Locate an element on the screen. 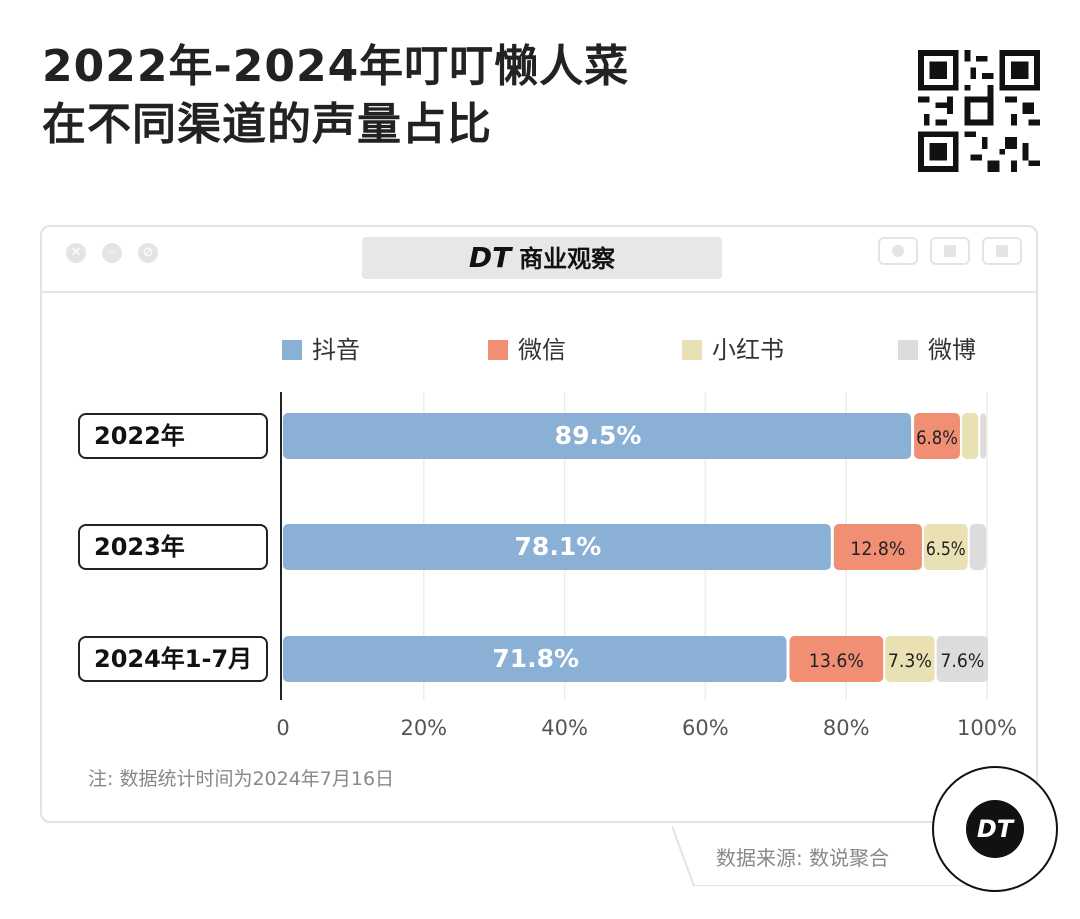  bar-data-label: 71.8% is located at coordinates (535, 658).